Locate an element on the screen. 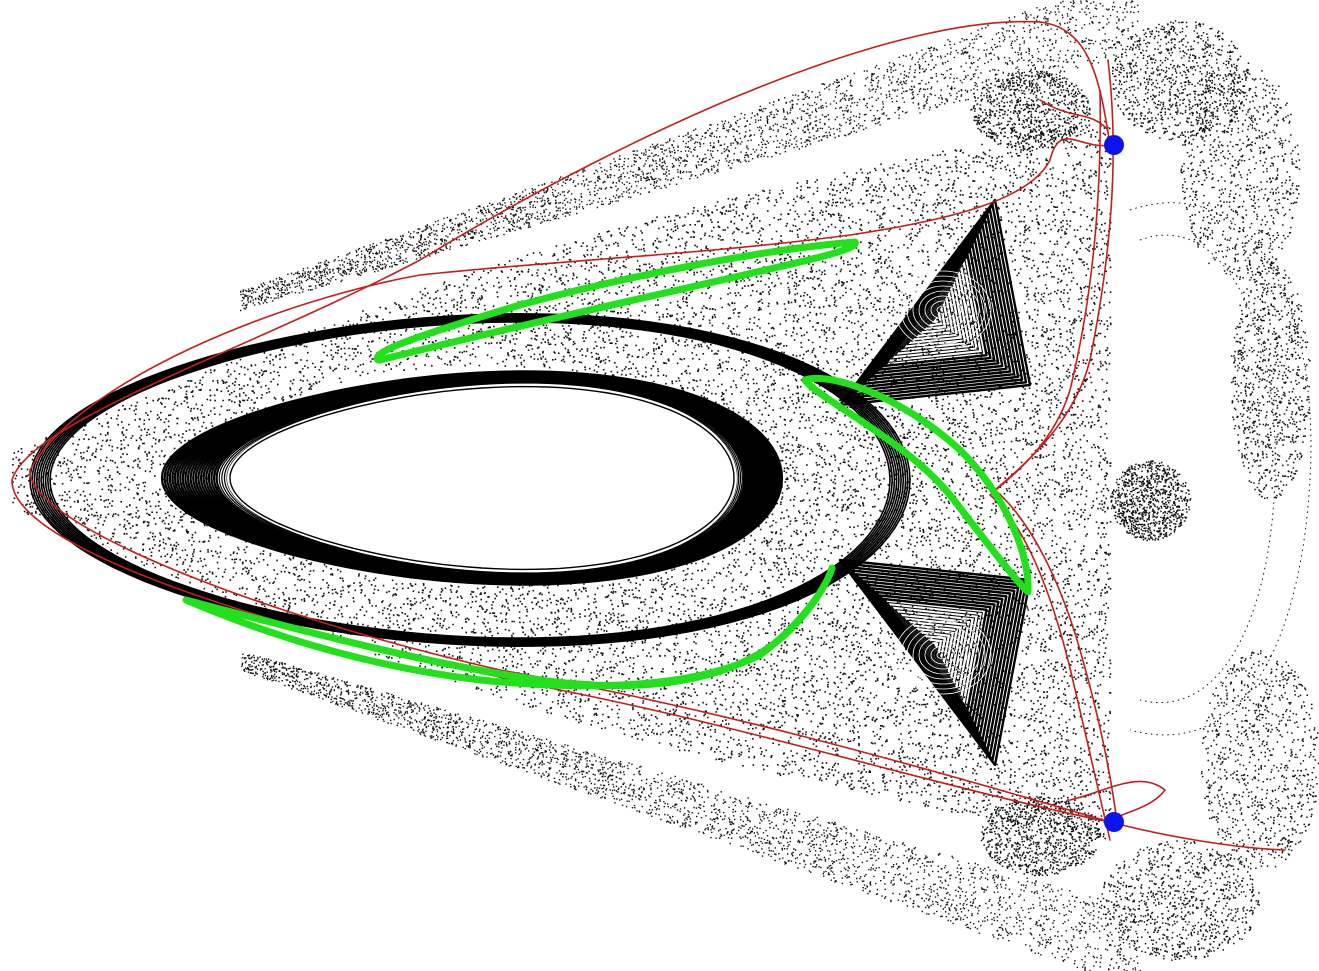 This screenshot has height=971, width=1319. central-island-core is located at coordinates (482, 478).